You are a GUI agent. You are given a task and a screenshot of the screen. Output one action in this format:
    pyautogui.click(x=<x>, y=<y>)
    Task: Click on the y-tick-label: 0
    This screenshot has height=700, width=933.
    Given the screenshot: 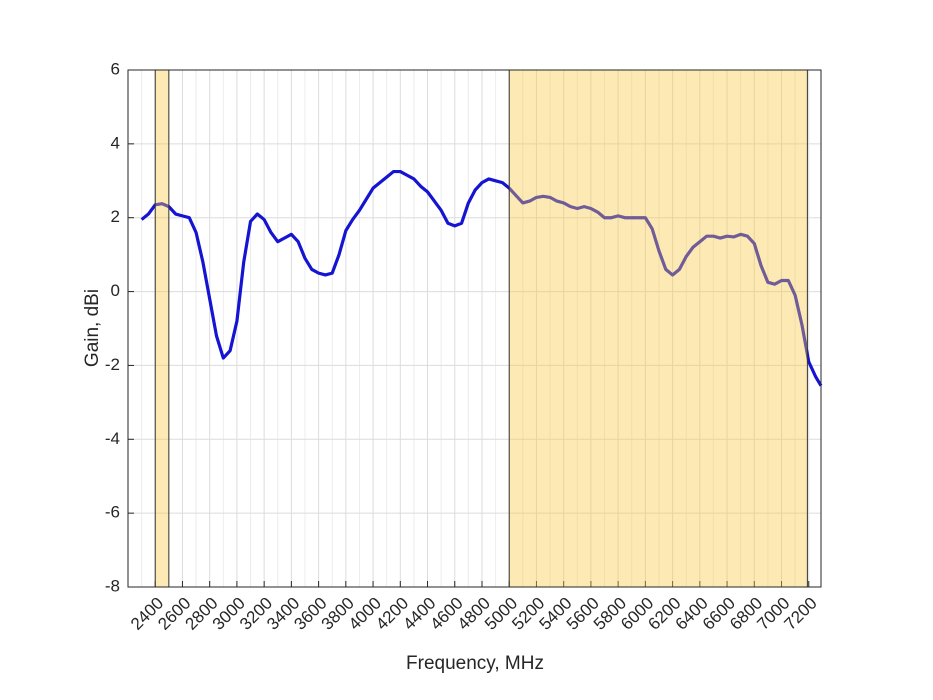 What is the action you would take?
    pyautogui.click(x=115, y=290)
    